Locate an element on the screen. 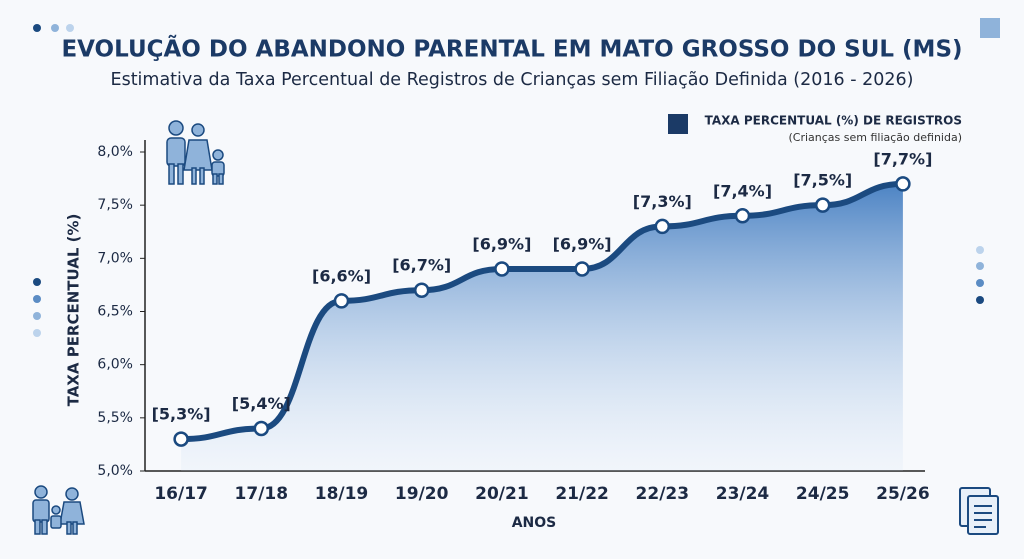  x-tick-label: 23/24 is located at coordinates (743, 494).